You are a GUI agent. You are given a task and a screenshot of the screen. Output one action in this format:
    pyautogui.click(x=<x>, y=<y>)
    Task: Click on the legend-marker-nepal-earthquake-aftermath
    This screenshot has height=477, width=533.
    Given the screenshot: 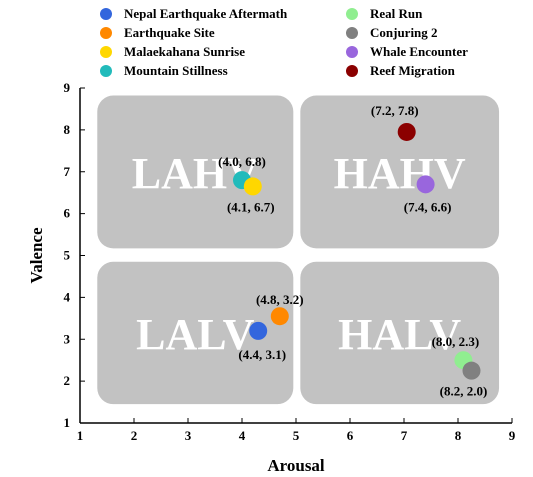 What is the action you would take?
    pyautogui.click(x=106, y=14)
    